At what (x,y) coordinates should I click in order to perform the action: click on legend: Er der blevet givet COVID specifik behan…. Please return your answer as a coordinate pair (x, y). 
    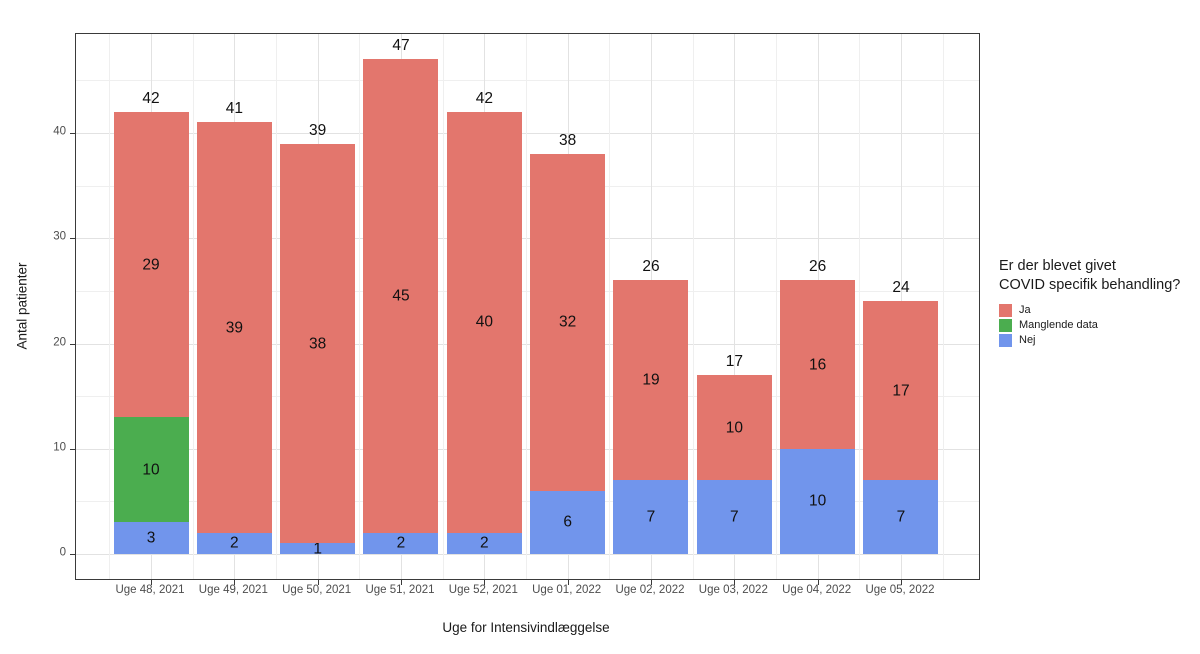
    Looking at the image, I should click on (1089, 302).